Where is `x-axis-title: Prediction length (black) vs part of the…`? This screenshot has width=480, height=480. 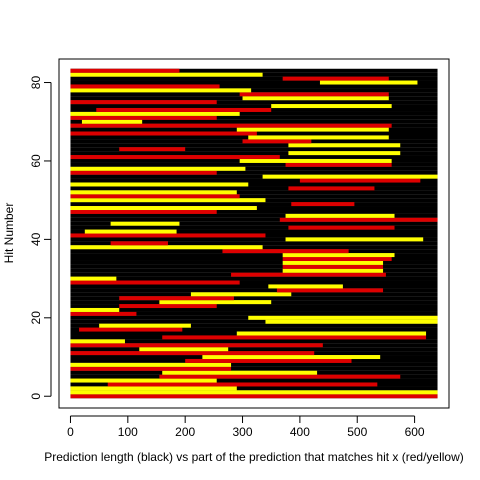 x-axis-title: Prediction length (black) vs part of the… is located at coordinates (254, 457).